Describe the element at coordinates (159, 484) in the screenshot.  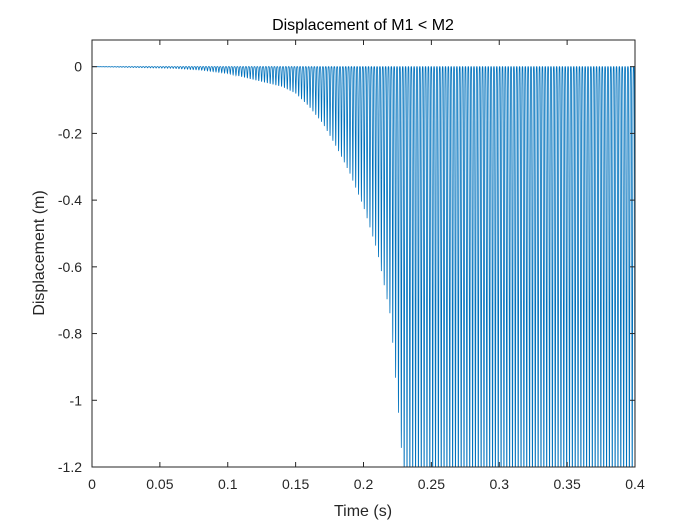
I see `x-tick-label: 0.05` at that location.